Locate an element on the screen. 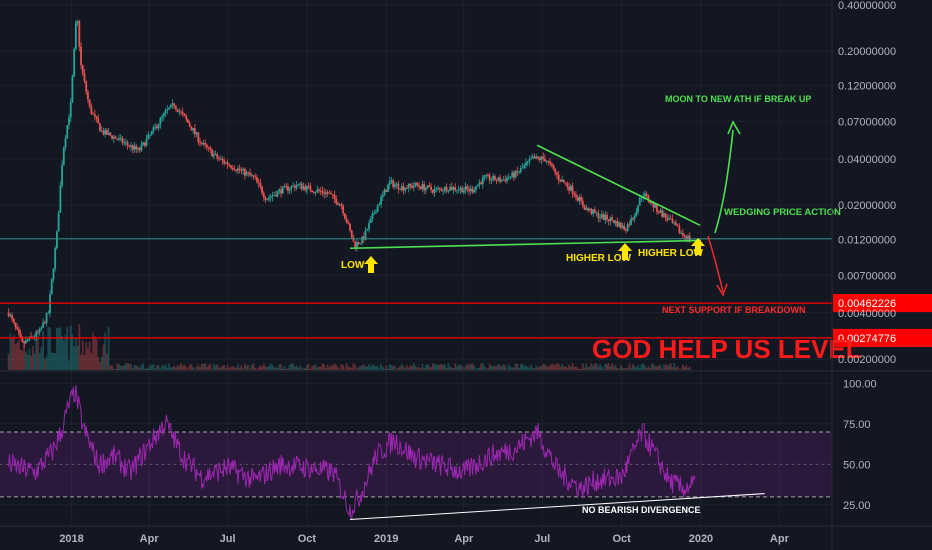 This screenshot has height=550, width=932. x-tick-label: 2019 is located at coordinates (386, 539).